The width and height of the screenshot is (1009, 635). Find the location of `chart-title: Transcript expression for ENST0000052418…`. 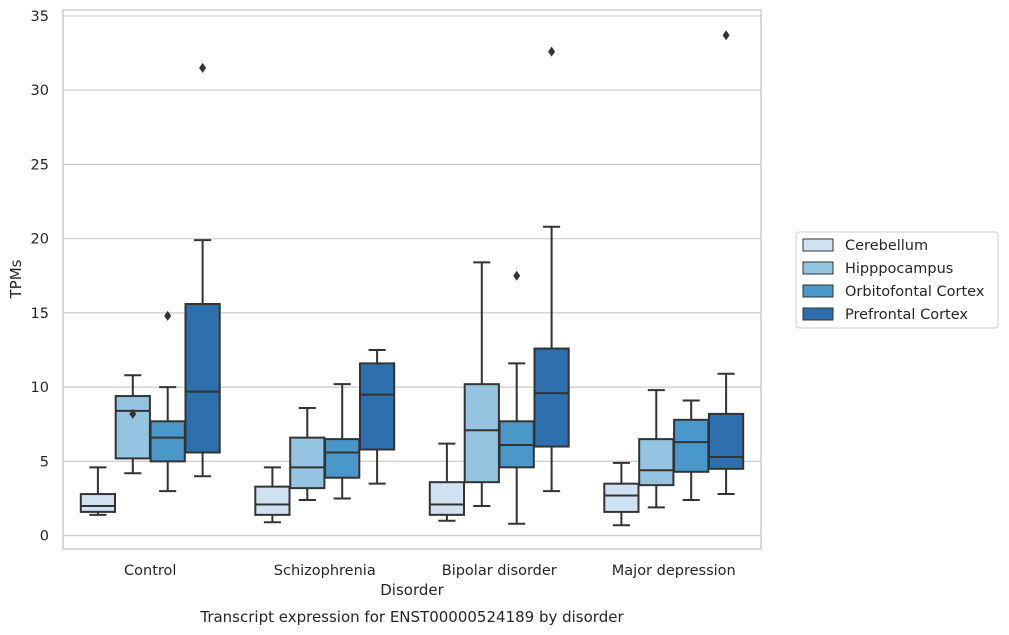

chart-title: Transcript expression for ENST0000052418… is located at coordinates (411, 617).